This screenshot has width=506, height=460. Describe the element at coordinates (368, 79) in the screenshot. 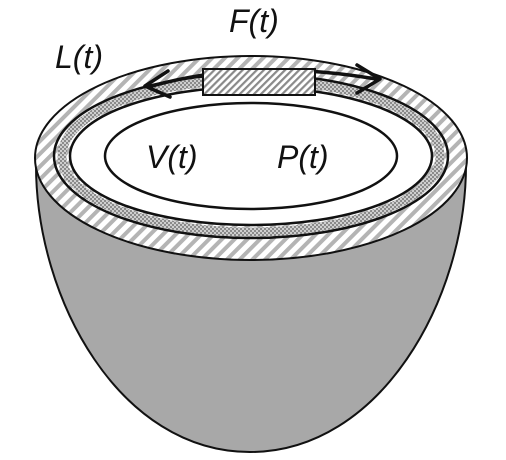

I see `arrowhead-right` at that location.